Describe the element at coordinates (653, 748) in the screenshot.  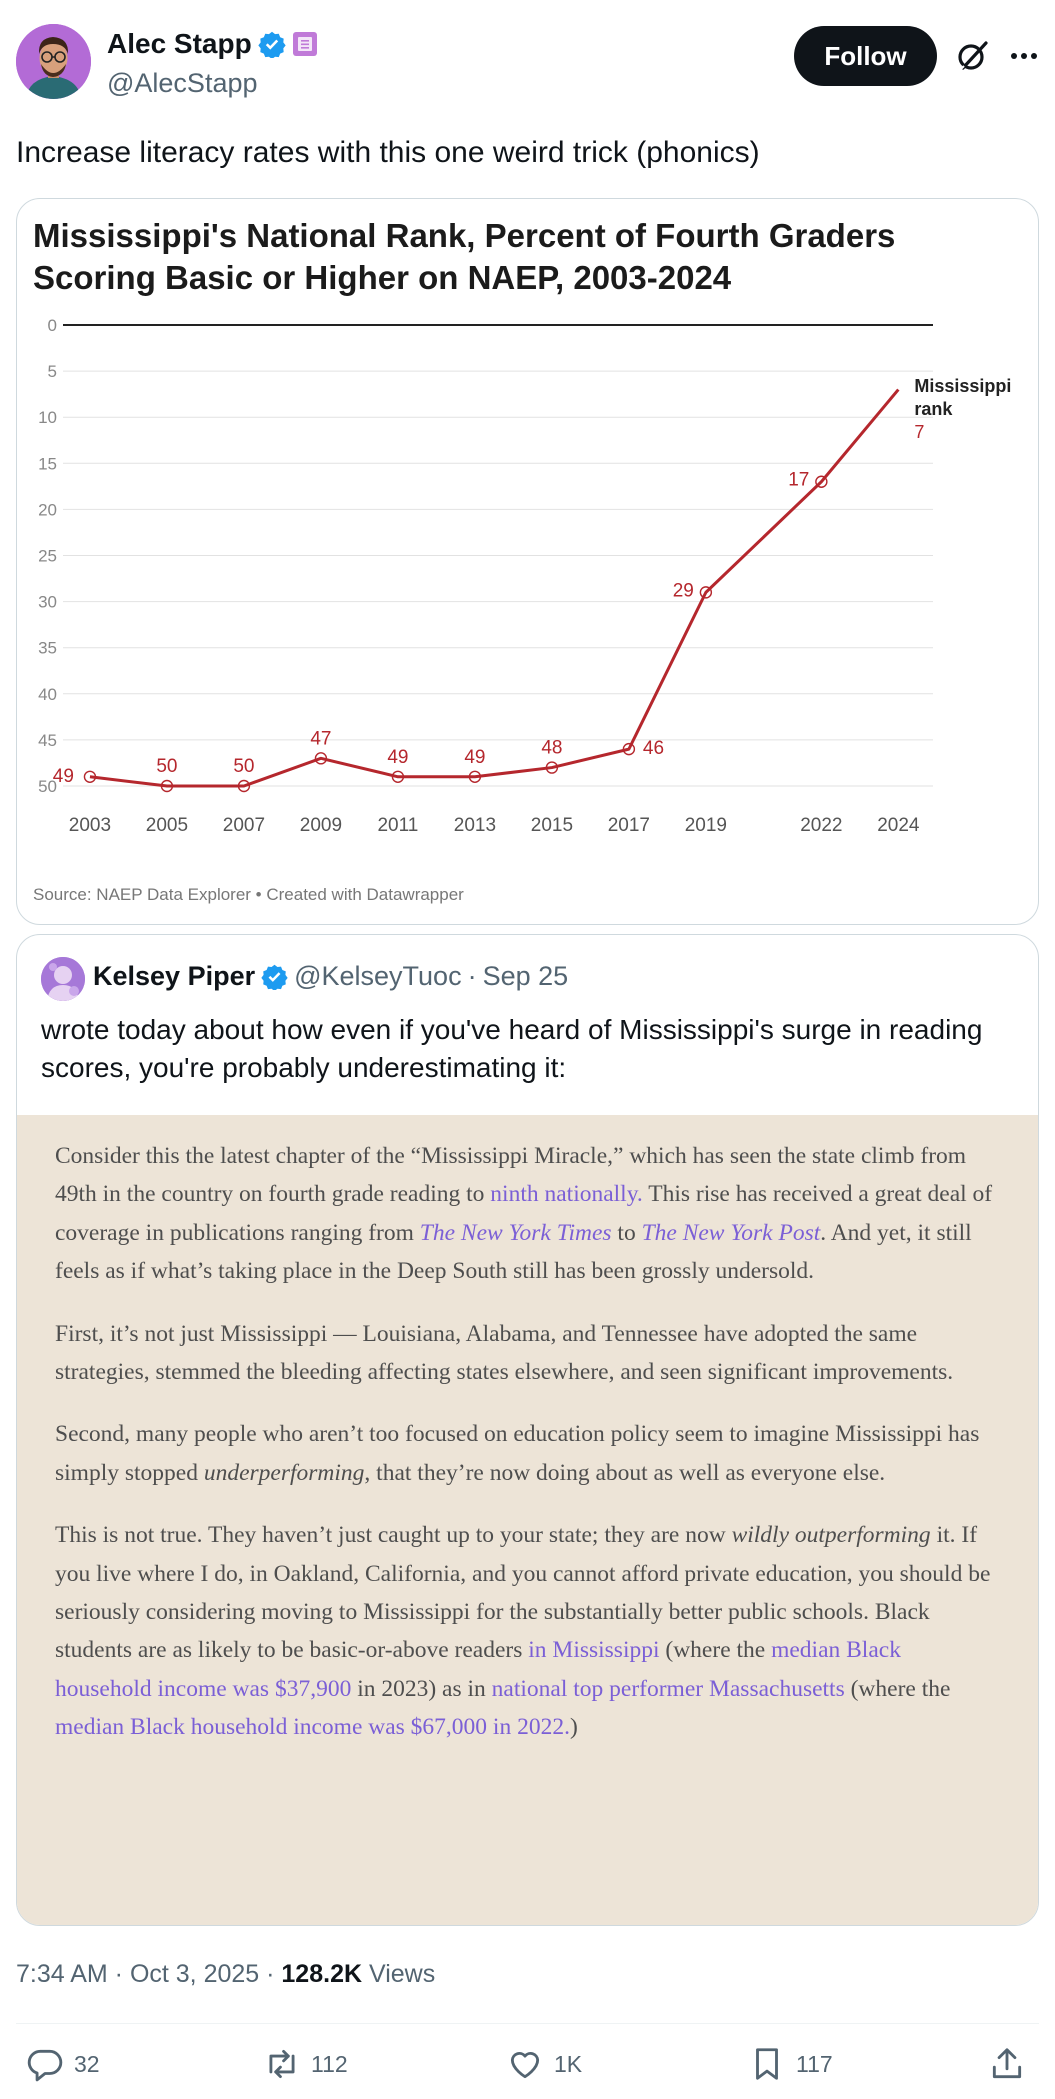
I see `data-label: 46` at that location.